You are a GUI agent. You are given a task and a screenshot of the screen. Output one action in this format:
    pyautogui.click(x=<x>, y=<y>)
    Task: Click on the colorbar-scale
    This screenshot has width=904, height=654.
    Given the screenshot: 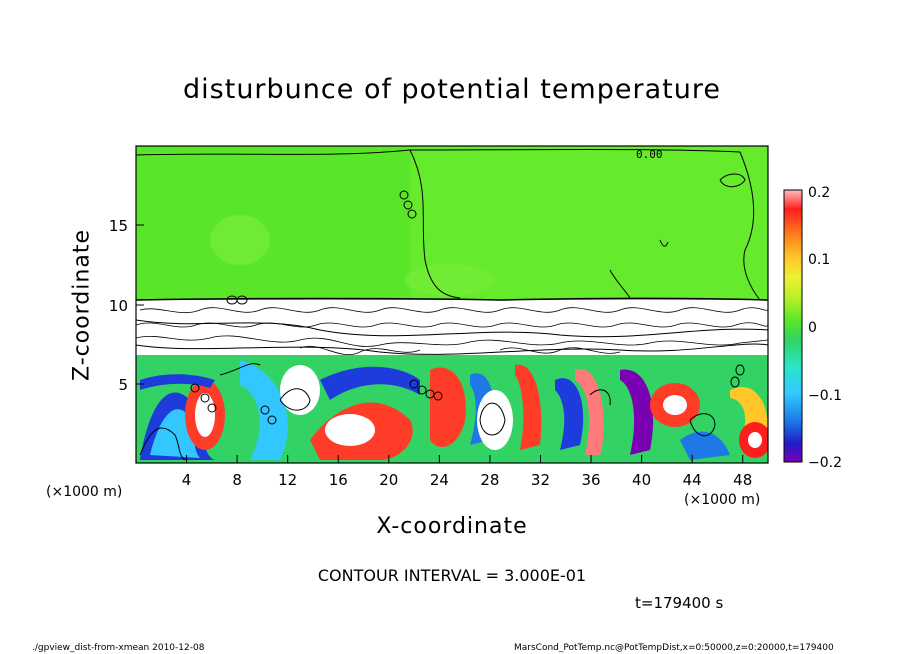 What is the action you would take?
    pyautogui.click(x=793, y=326)
    